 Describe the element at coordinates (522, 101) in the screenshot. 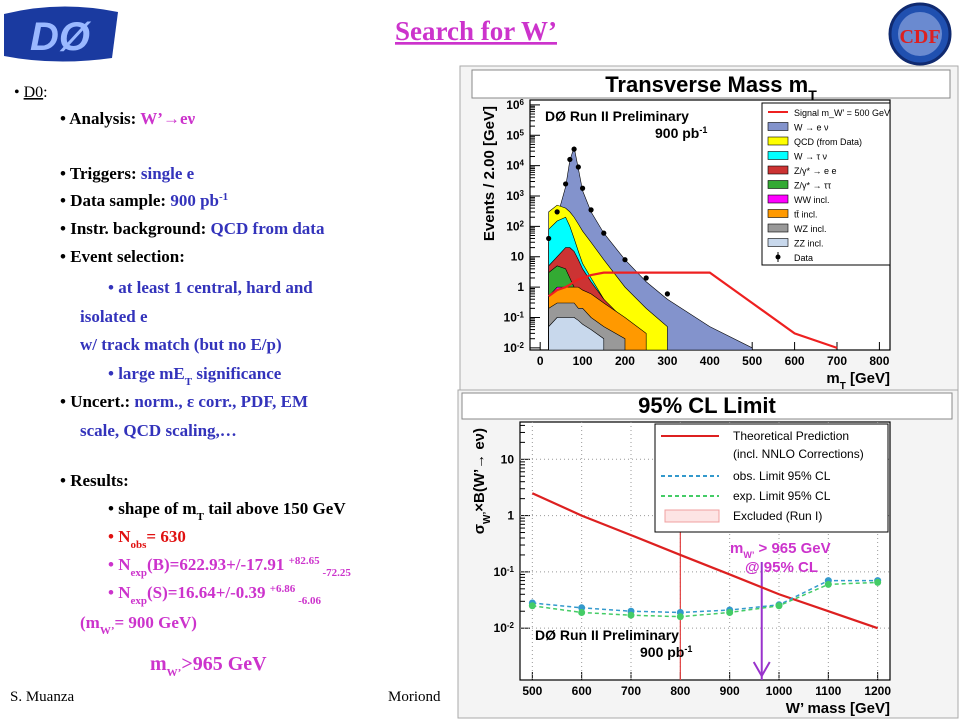

I see `tick-exp: 6` at that location.